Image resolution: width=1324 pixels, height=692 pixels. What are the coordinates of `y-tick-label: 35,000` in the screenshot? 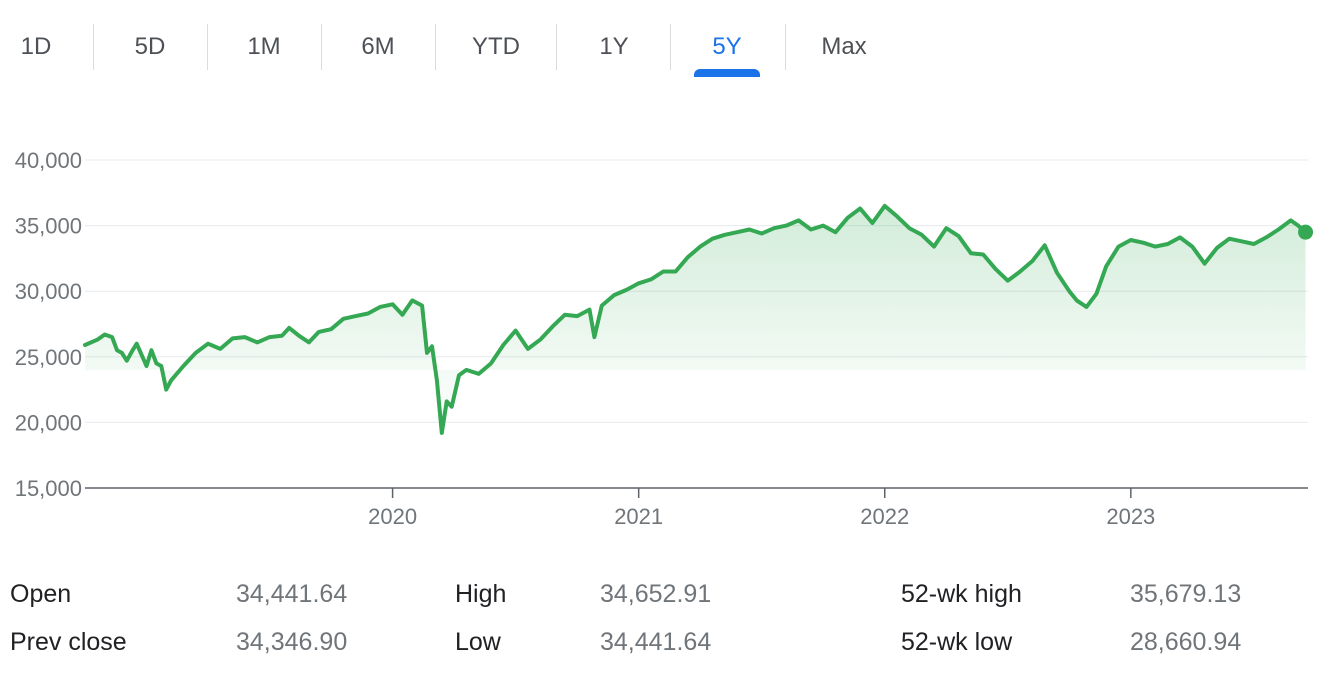 It's located at (48, 226).